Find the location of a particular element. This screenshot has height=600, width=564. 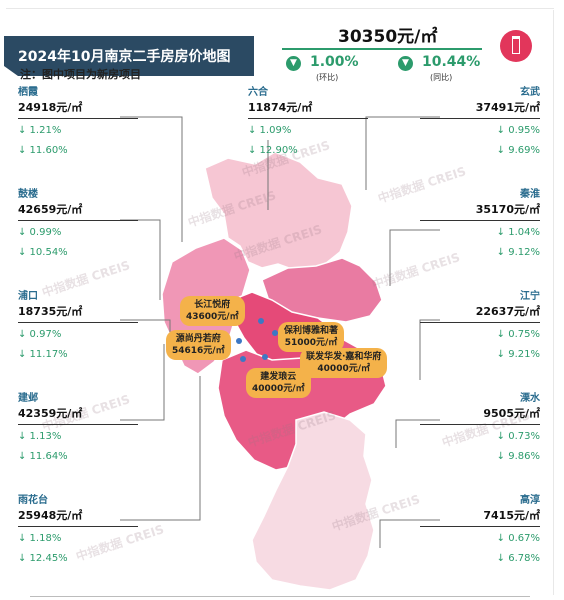

page-title: 2024年10月南京二手房房价地图 is located at coordinates (124, 57).